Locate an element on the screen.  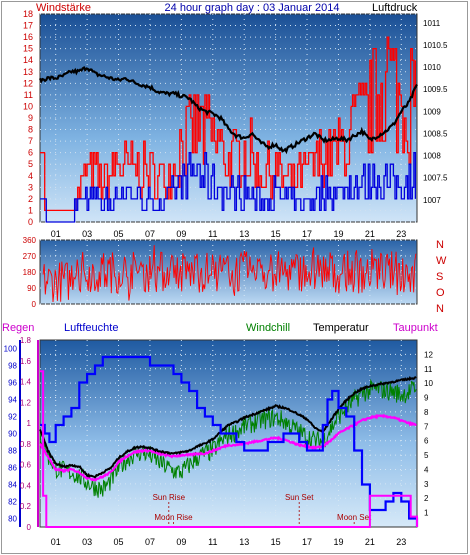
wind-speed-tick: 13 is located at coordinates (28, 72).